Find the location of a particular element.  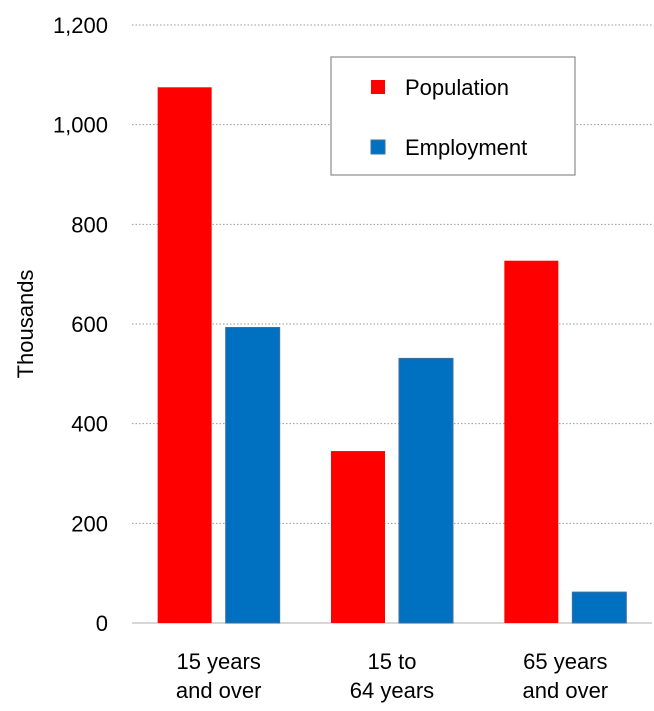

y-tick-label: 1,000 is located at coordinates (80, 125).